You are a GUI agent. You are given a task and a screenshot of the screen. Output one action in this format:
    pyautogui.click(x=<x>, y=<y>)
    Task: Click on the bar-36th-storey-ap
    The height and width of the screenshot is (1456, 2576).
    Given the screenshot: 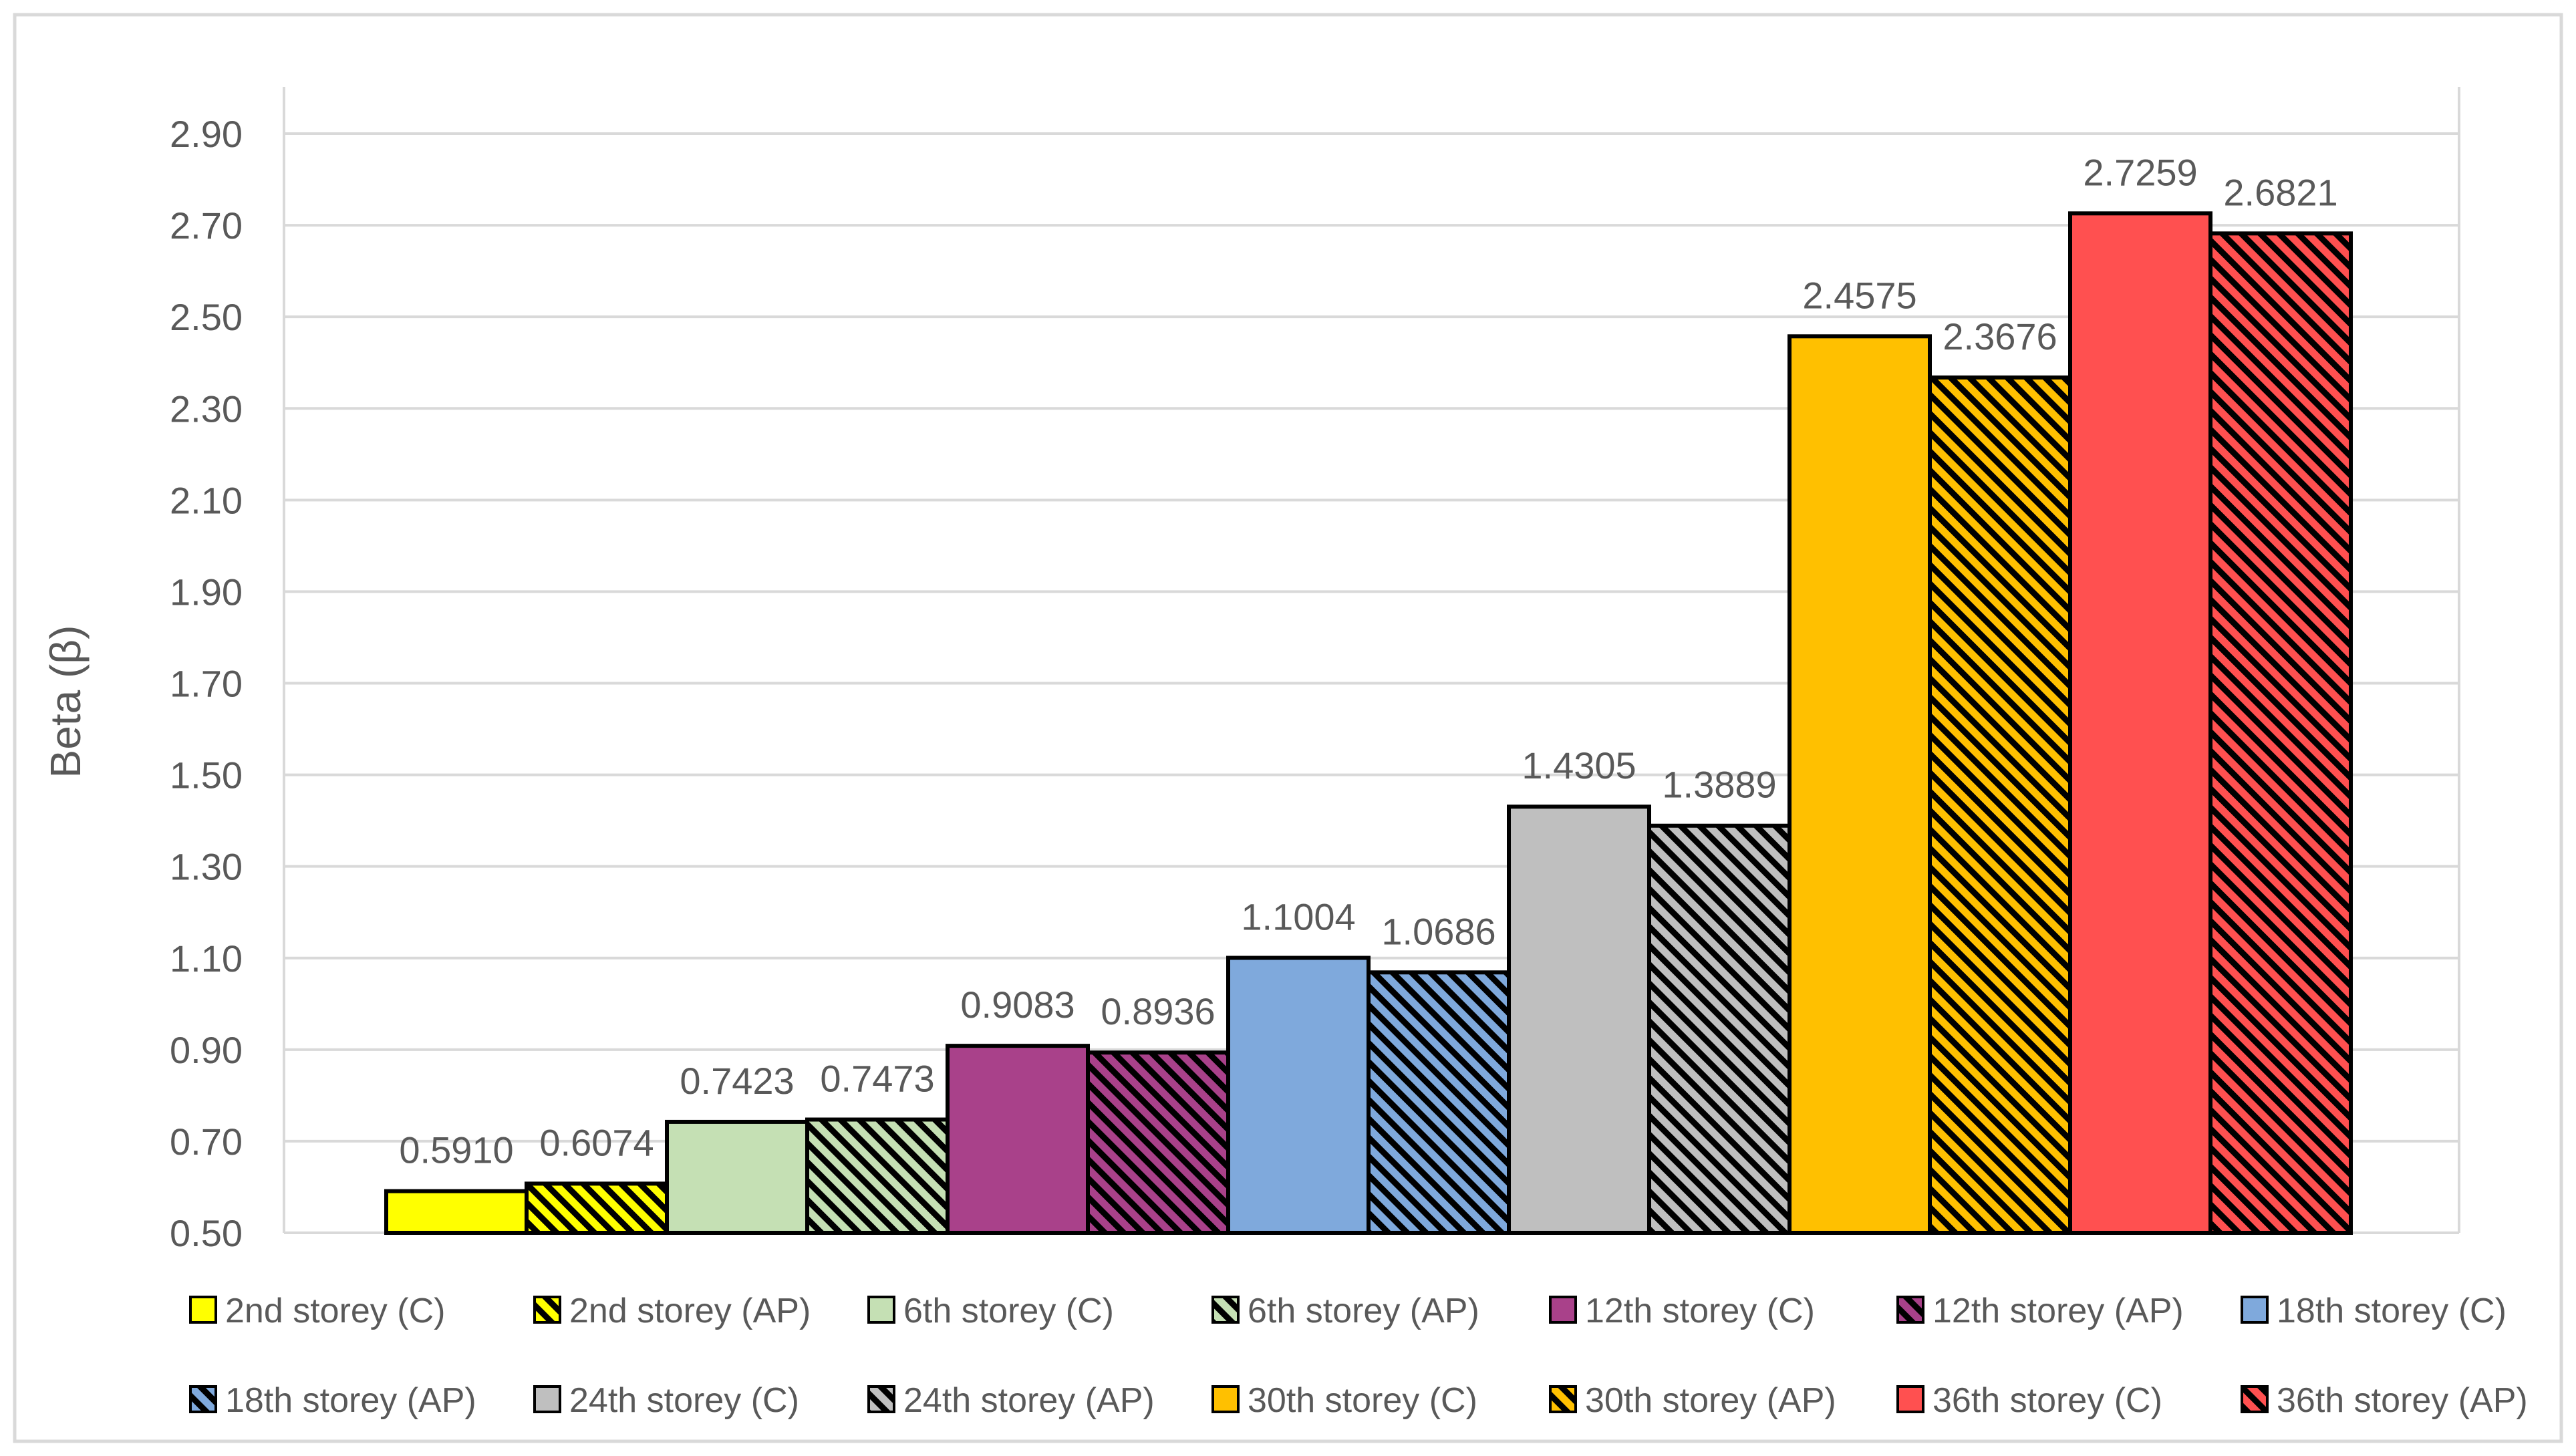 What is the action you would take?
    pyautogui.click(x=2280, y=733)
    